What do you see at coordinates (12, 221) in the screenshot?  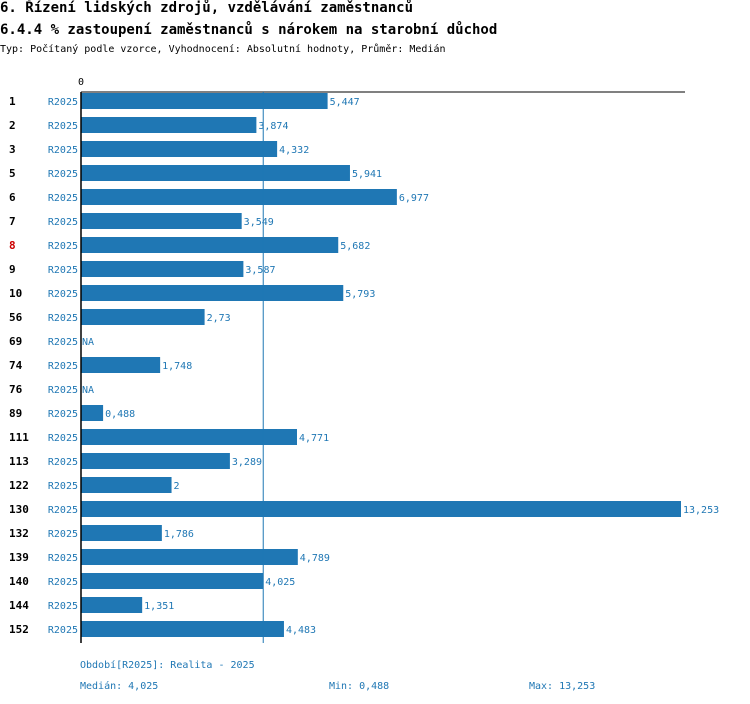 I see `category-label: 7` at bounding box center [12, 221].